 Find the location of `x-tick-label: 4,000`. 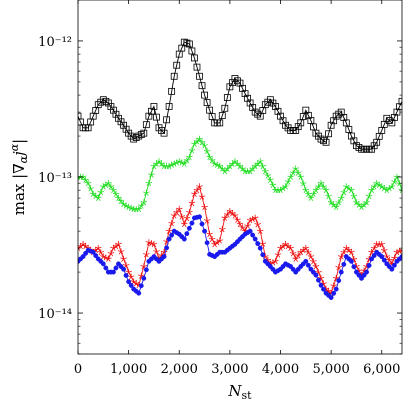

x-tick-label: 4,000 is located at coordinates (280, 369).